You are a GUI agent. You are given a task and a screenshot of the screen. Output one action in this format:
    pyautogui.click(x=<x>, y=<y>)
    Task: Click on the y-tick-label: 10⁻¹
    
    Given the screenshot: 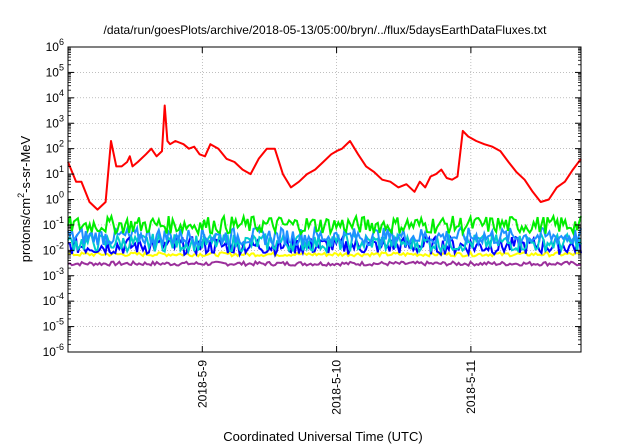 What is the action you would take?
    pyautogui.click(x=53, y=223)
    